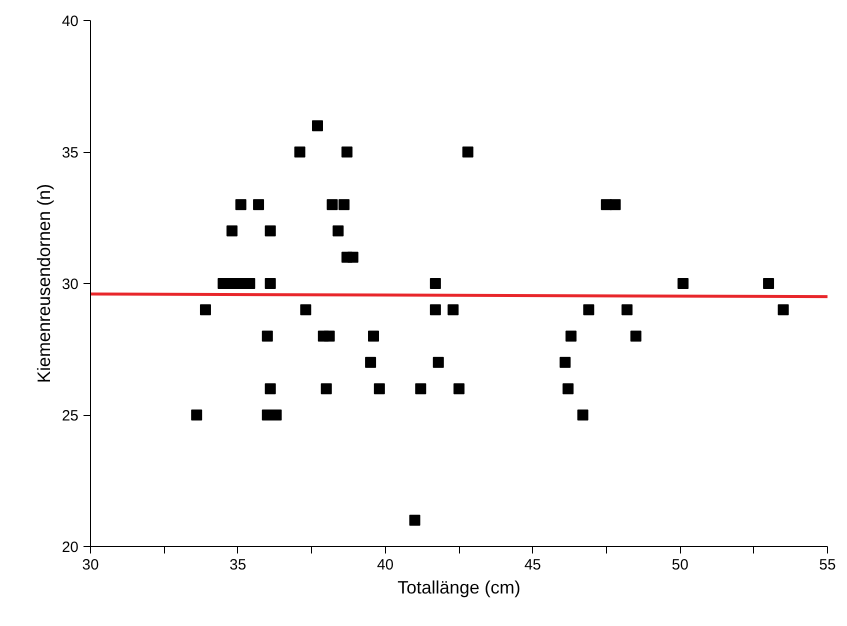 The image size is (847, 626). I want to click on x-axis-title: Totallänge (cm), so click(459, 588).